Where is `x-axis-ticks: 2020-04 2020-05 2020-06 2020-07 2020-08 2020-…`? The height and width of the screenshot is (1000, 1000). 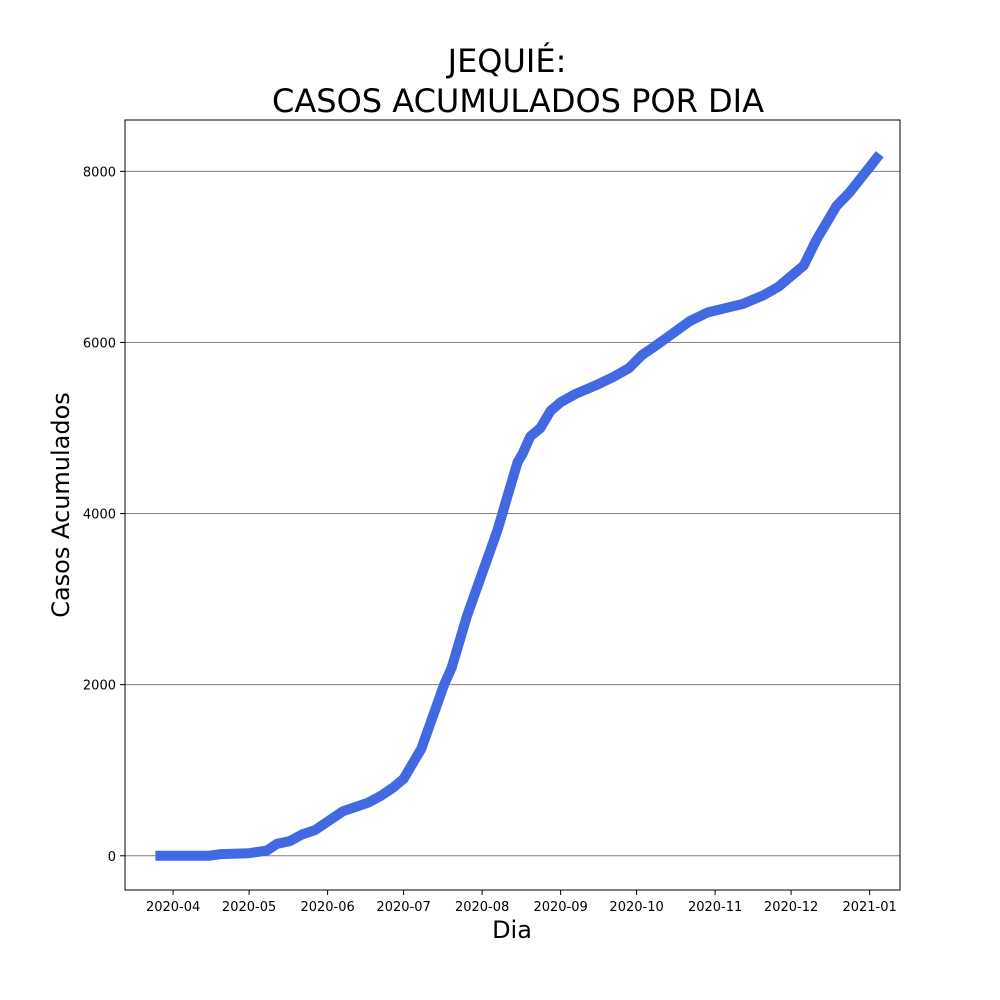
x-axis-ticks: 2020-04 2020-05 2020-06 2020-07 2020-08 2020-… is located at coordinates (521, 902).